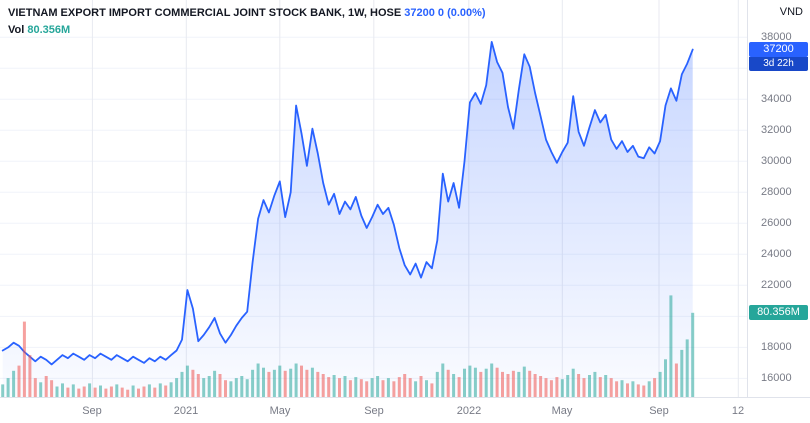 This screenshot has width=810, height=423. What do you see at coordinates (405, 410) in the screenshot?
I see `time-axis: Sep 2021 May Sep 2022 May Sep 12` at bounding box center [405, 410].